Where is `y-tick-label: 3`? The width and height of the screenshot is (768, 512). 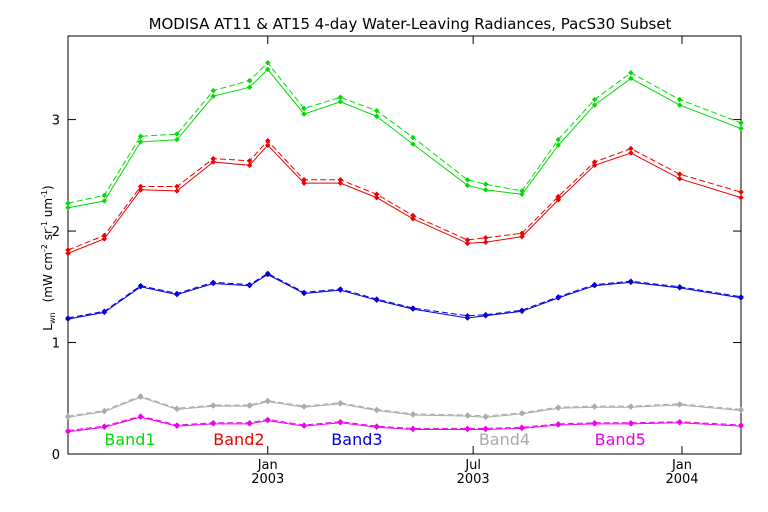
y-tick-label: 3 is located at coordinates (56, 121).